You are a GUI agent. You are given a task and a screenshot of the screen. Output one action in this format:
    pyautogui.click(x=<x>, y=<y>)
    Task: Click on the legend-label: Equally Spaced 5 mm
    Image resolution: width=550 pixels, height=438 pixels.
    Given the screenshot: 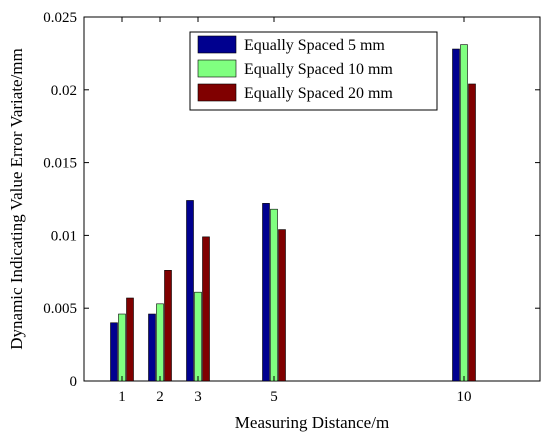 What is the action you would take?
    pyautogui.click(x=314, y=45)
    